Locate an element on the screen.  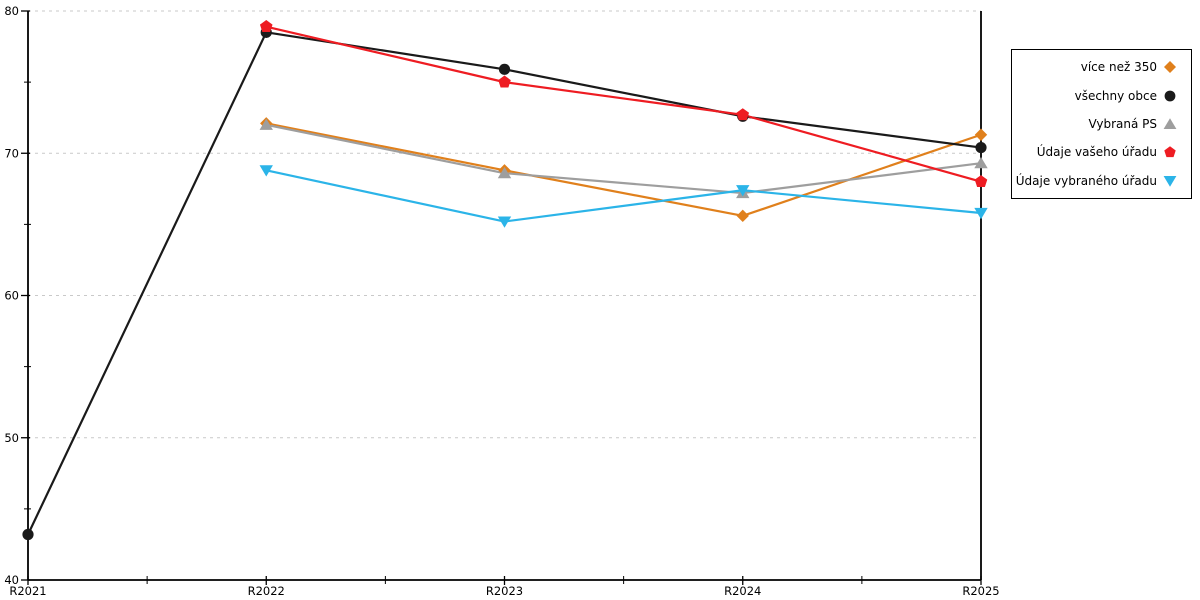
legend-label: více než 350 is located at coordinates (1118, 67).